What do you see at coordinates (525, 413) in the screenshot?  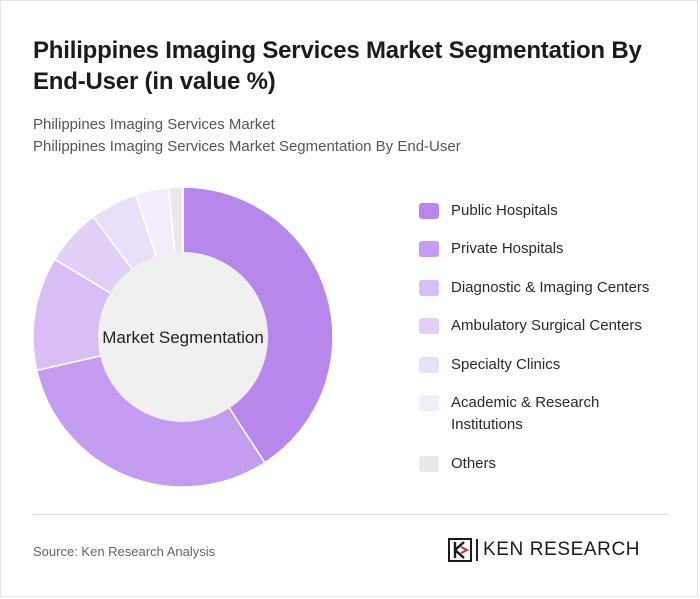 I see `legend-label: Academic & Research Institutions` at bounding box center [525, 413].